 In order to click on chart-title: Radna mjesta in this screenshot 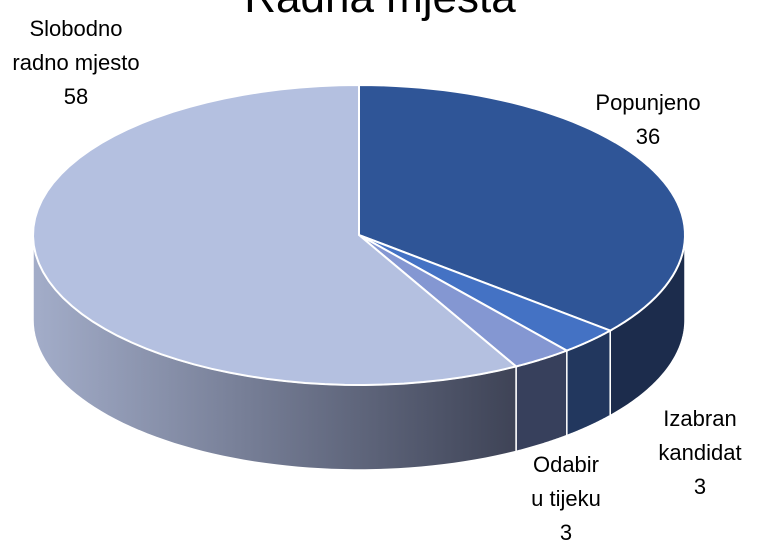, I will do `click(380, 11)`.